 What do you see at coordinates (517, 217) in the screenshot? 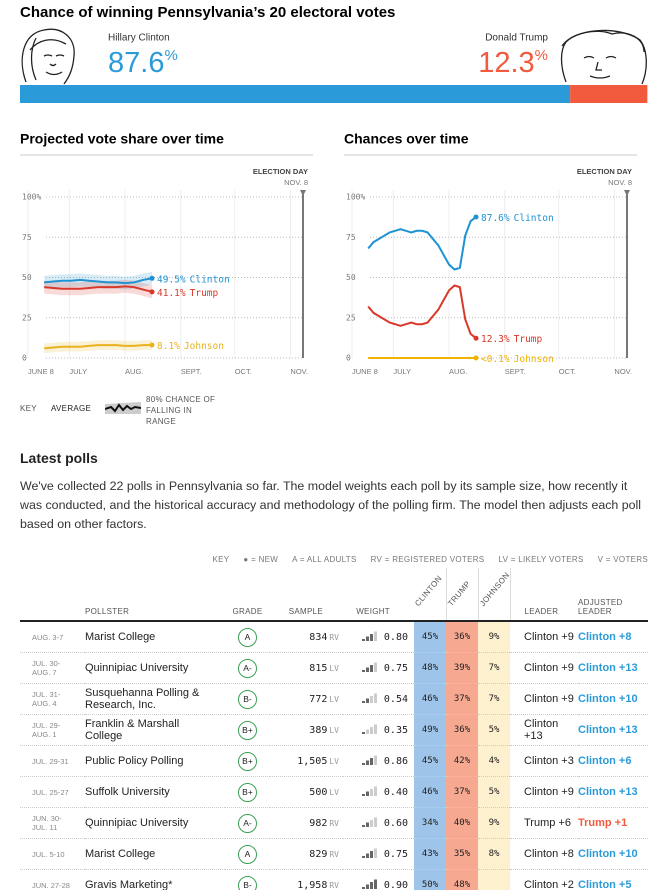
I see `end-label: 87.6% Clinton` at bounding box center [517, 217].